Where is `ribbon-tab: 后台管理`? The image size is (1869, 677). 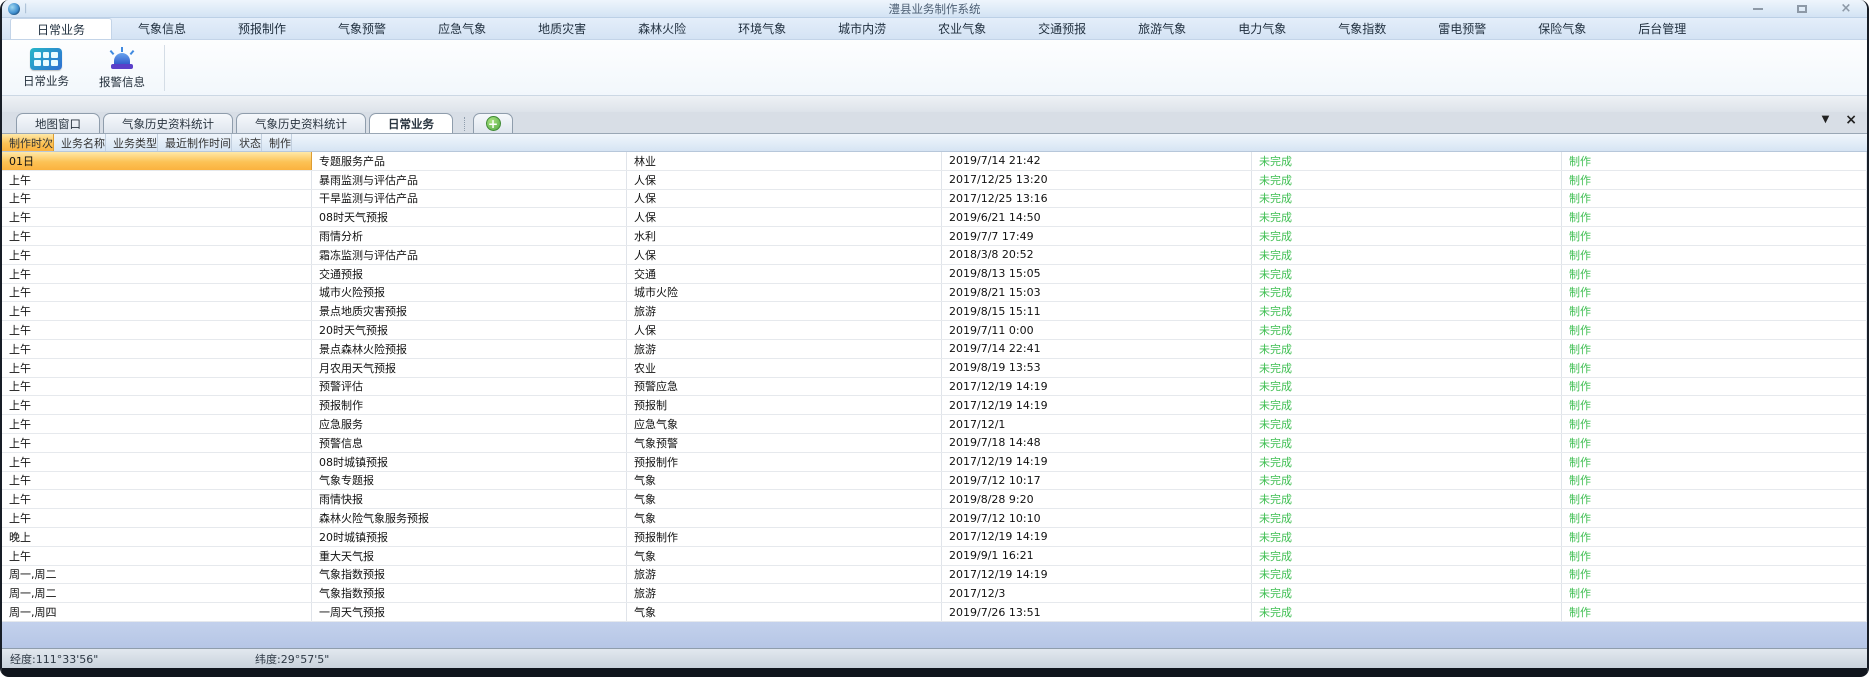 ribbon-tab: 后台管理 is located at coordinates (1662, 28).